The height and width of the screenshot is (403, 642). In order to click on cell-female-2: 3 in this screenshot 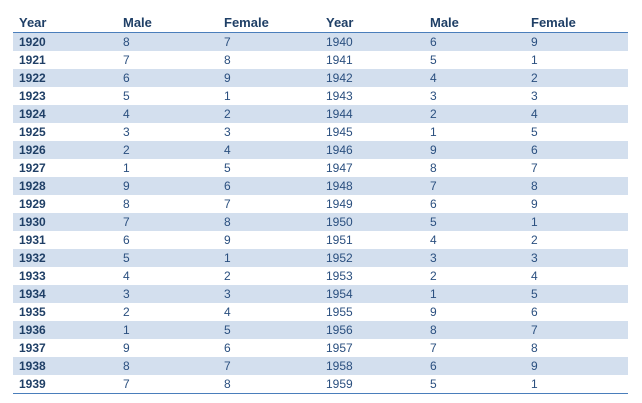, I will do `click(576, 96)`.